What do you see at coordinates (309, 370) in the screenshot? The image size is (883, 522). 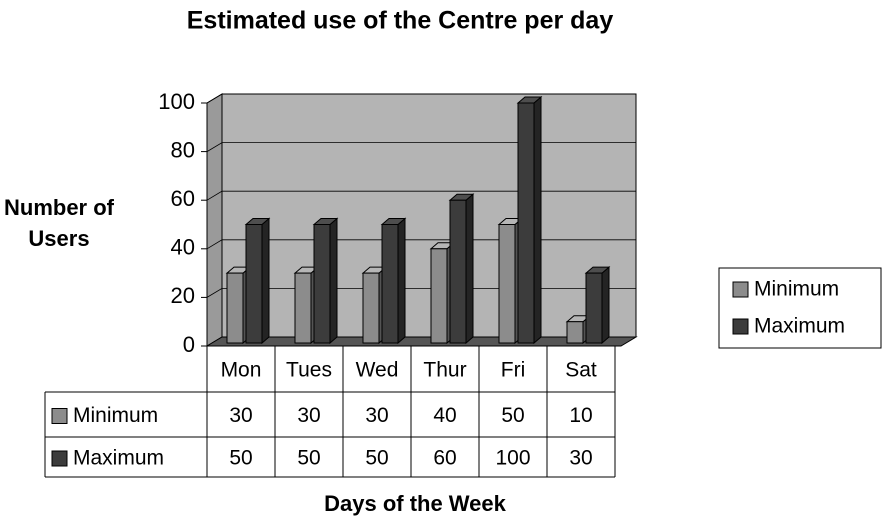 I see `x-tick-label: Tues` at bounding box center [309, 370].